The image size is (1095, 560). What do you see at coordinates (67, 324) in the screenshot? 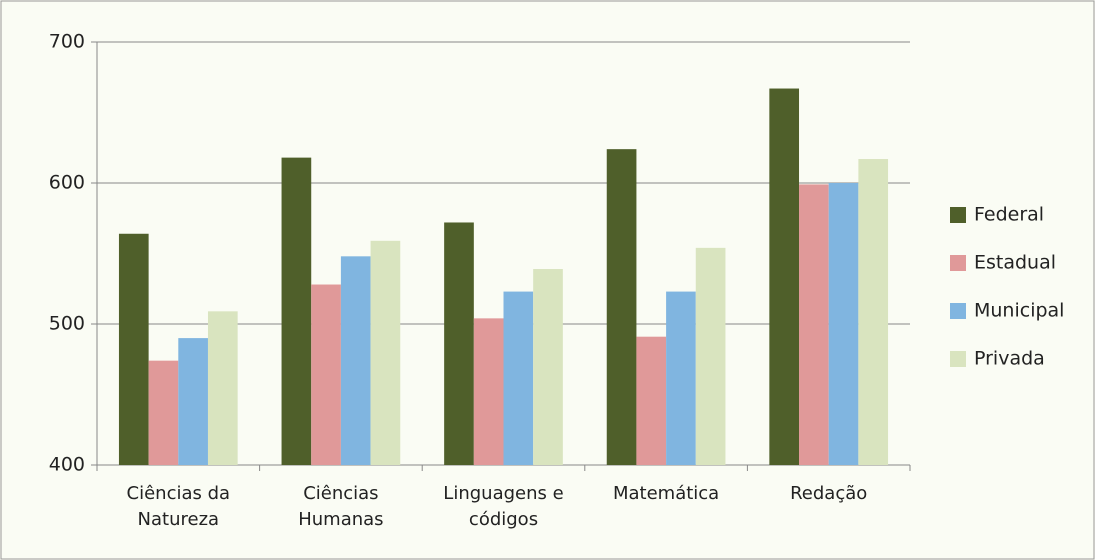
I see `y-tick-label: 500` at bounding box center [67, 324].